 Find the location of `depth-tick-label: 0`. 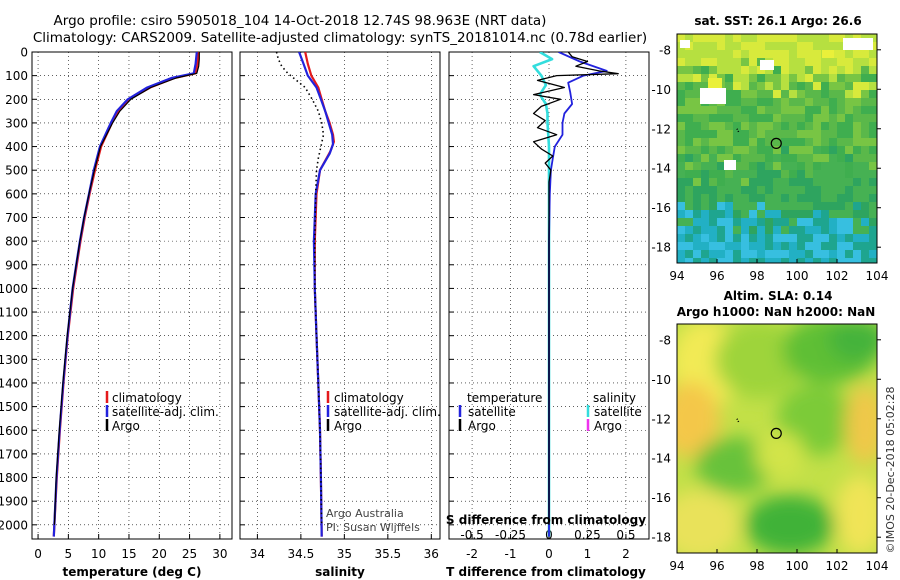

depth-tick-label: 0 is located at coordinates (24, 53).